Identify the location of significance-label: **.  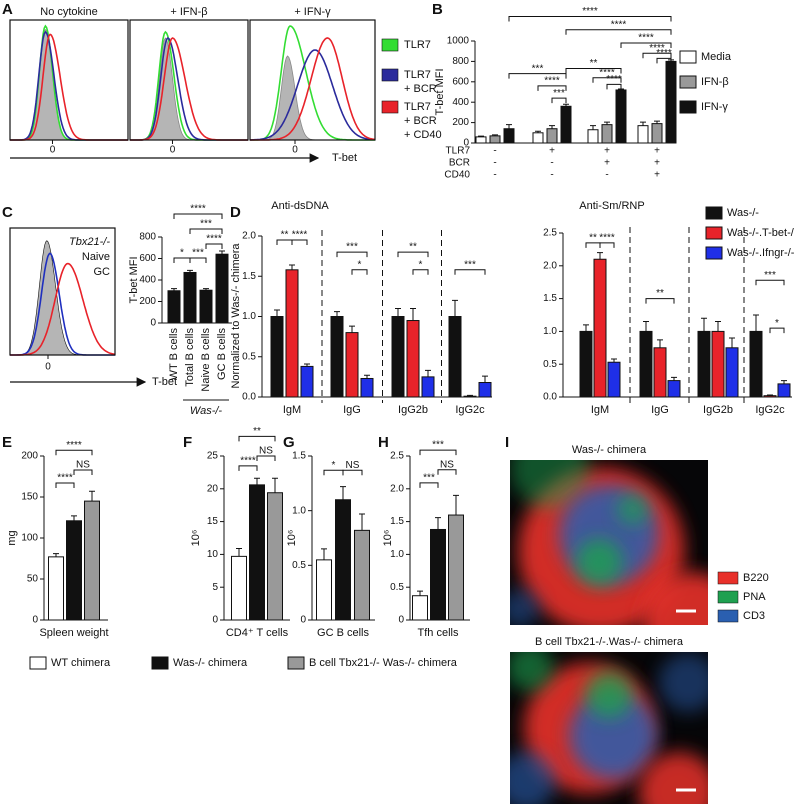
(593, 237).